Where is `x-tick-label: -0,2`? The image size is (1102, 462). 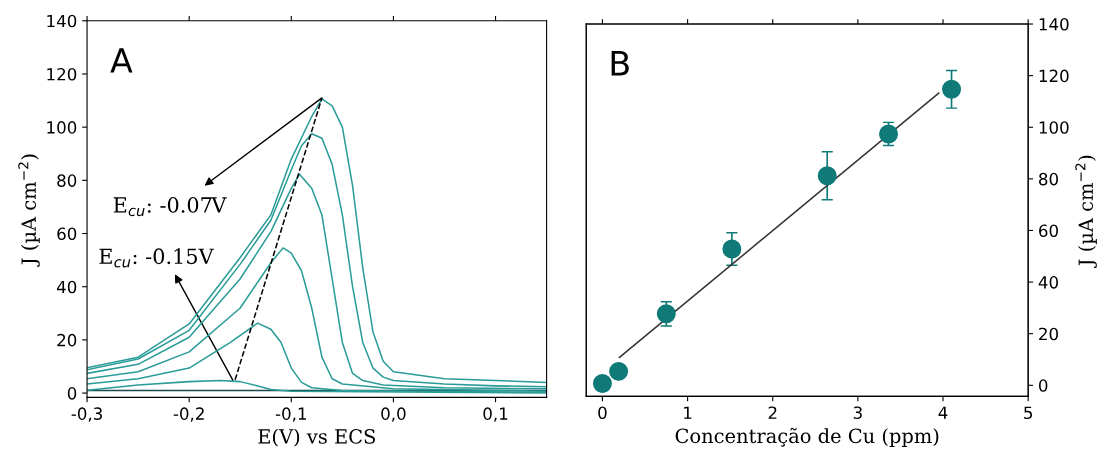 x-tick-label: -0,2 is located at coordinates (188, 414).